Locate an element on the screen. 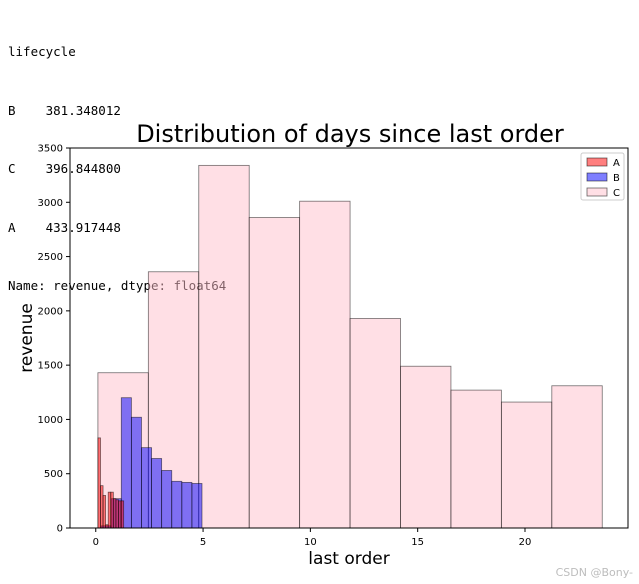  y-tick-label: 2500 is located at coordinates (50, 257).